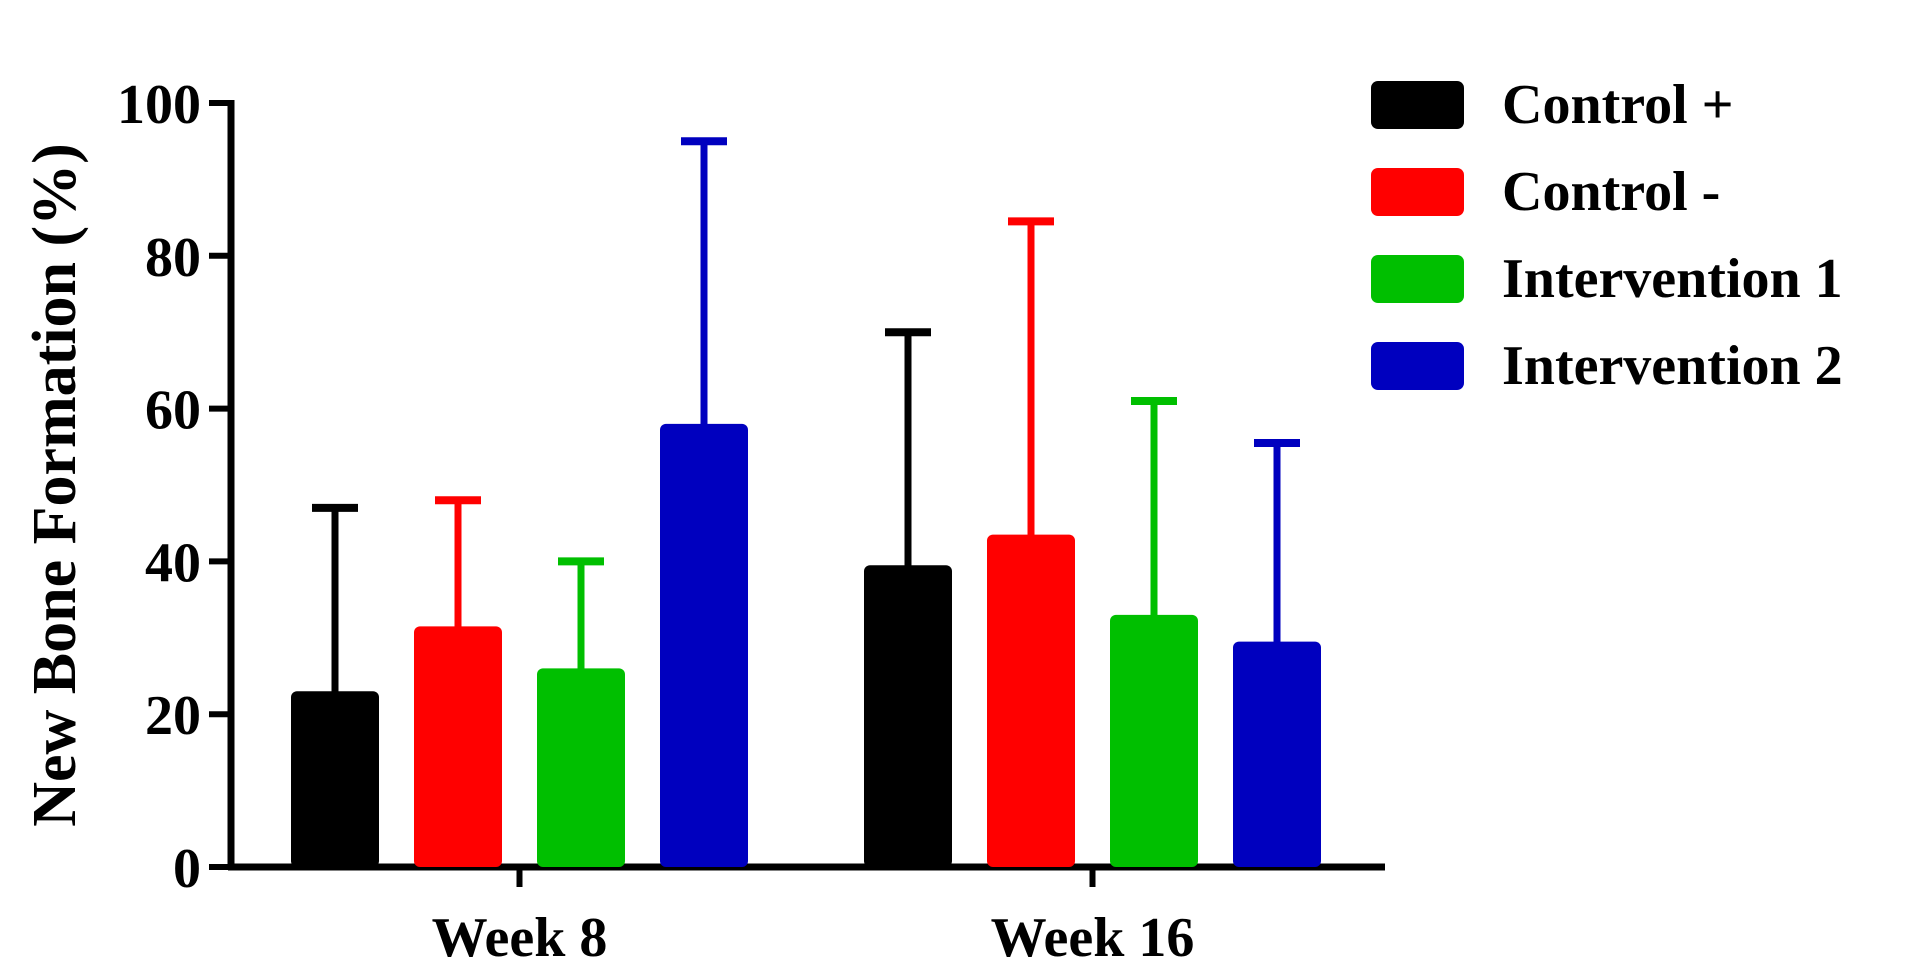 The width and height of the screenshot is (1913, 967). I want to click on y-ticks: 0 20 40 60 80 100, so click(174, 487).